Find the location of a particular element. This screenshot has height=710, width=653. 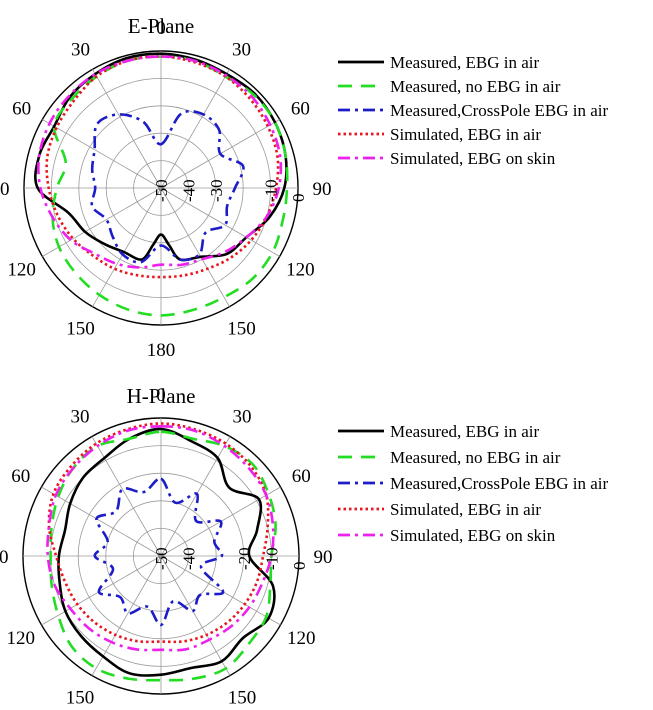

radial-tick-label: -30 is located at coordinates (216, 190).